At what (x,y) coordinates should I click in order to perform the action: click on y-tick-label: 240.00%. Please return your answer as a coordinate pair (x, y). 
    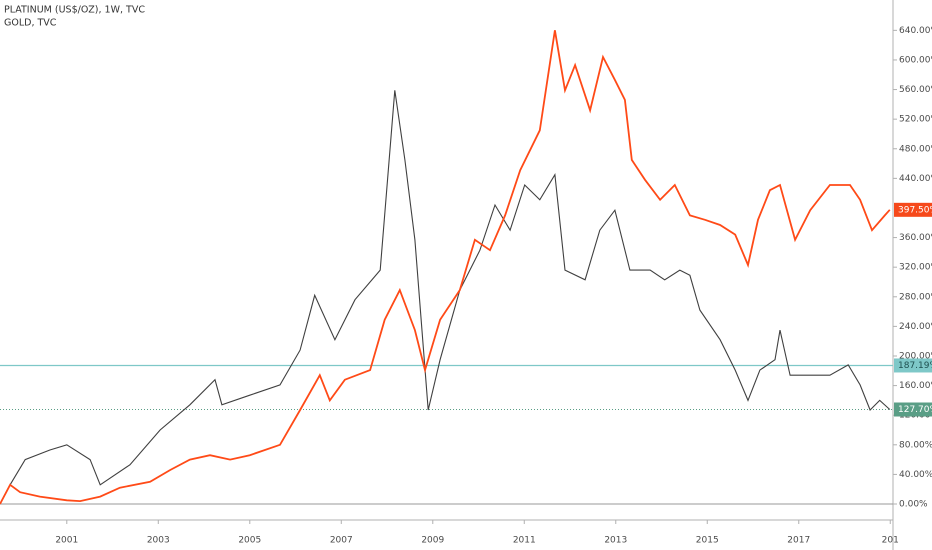
    Looking at the image, I should click on (915, 327).